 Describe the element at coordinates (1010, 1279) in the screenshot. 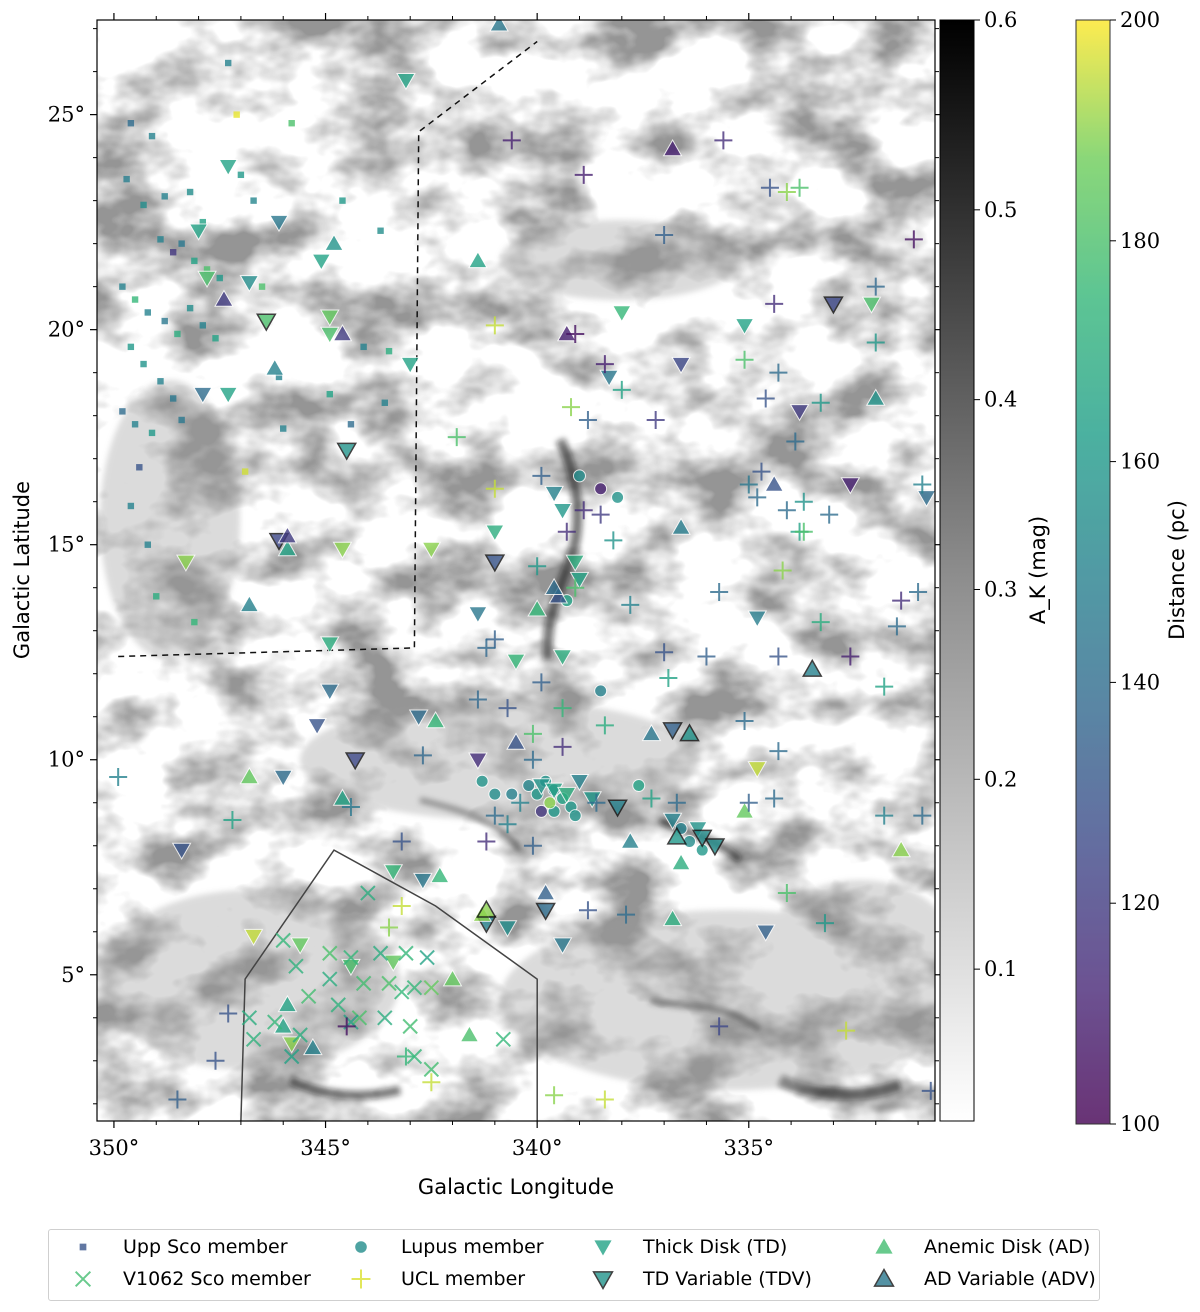

I see `legend-label: AD Variable (ADV)` at that location.